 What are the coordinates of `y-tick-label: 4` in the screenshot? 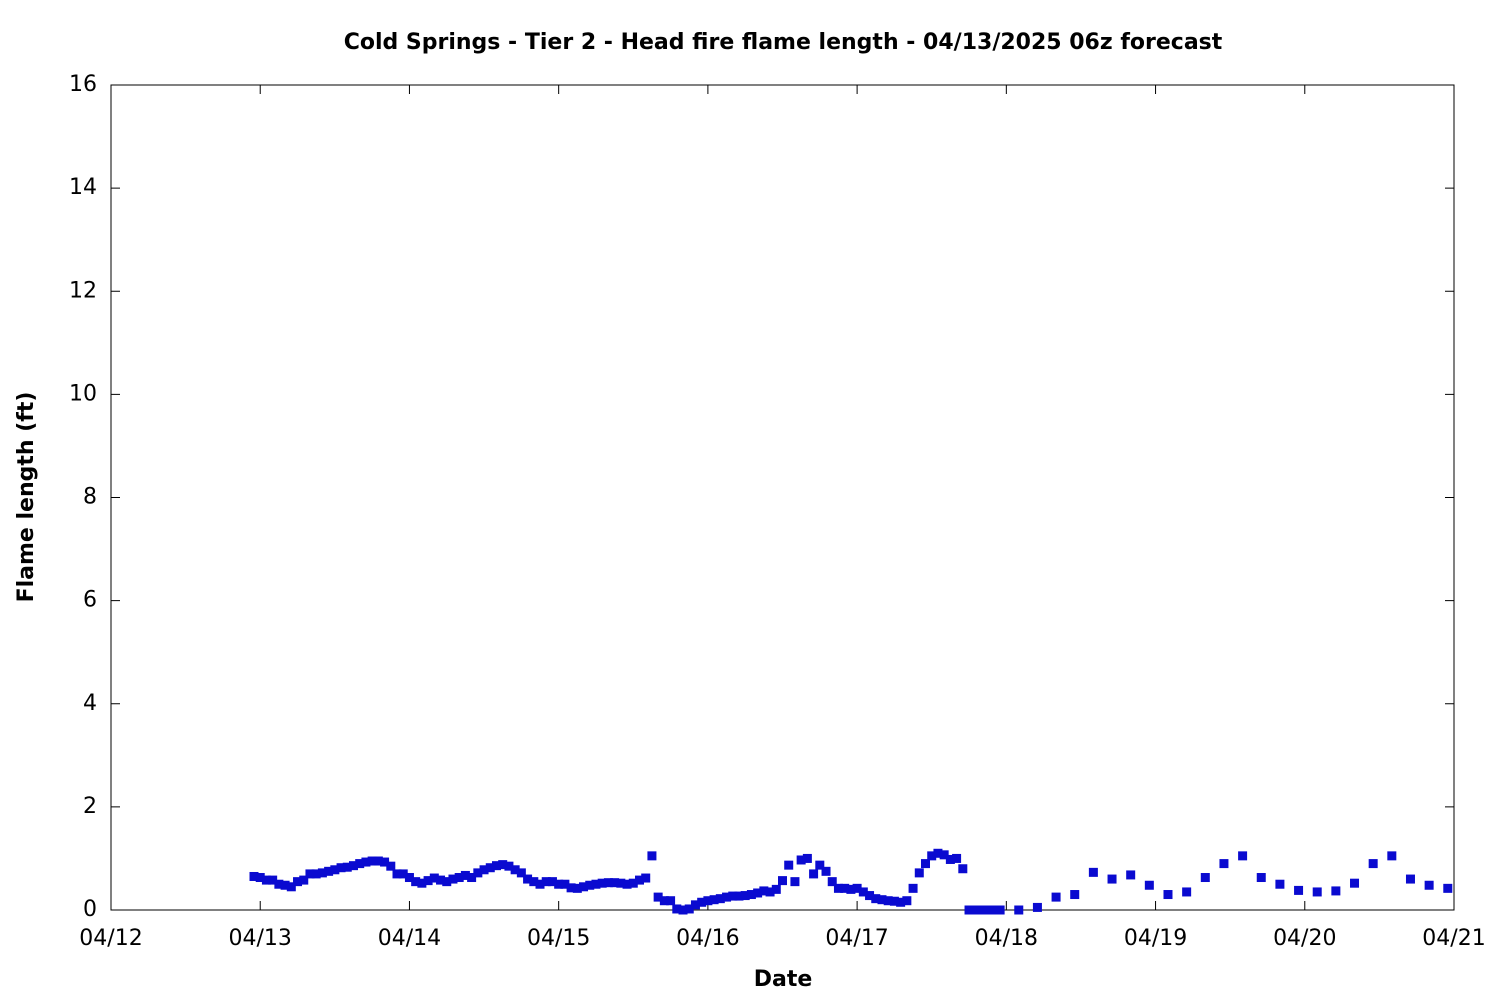 It's located at (90, 703).